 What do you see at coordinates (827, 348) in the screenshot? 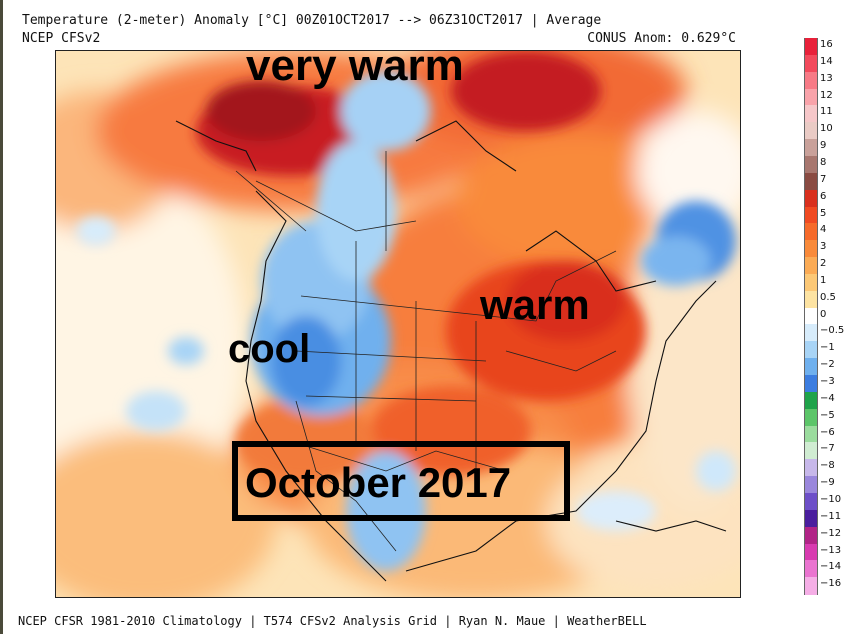
I see `color-scale-tick-label: −1` at bounding box center [827, 348].